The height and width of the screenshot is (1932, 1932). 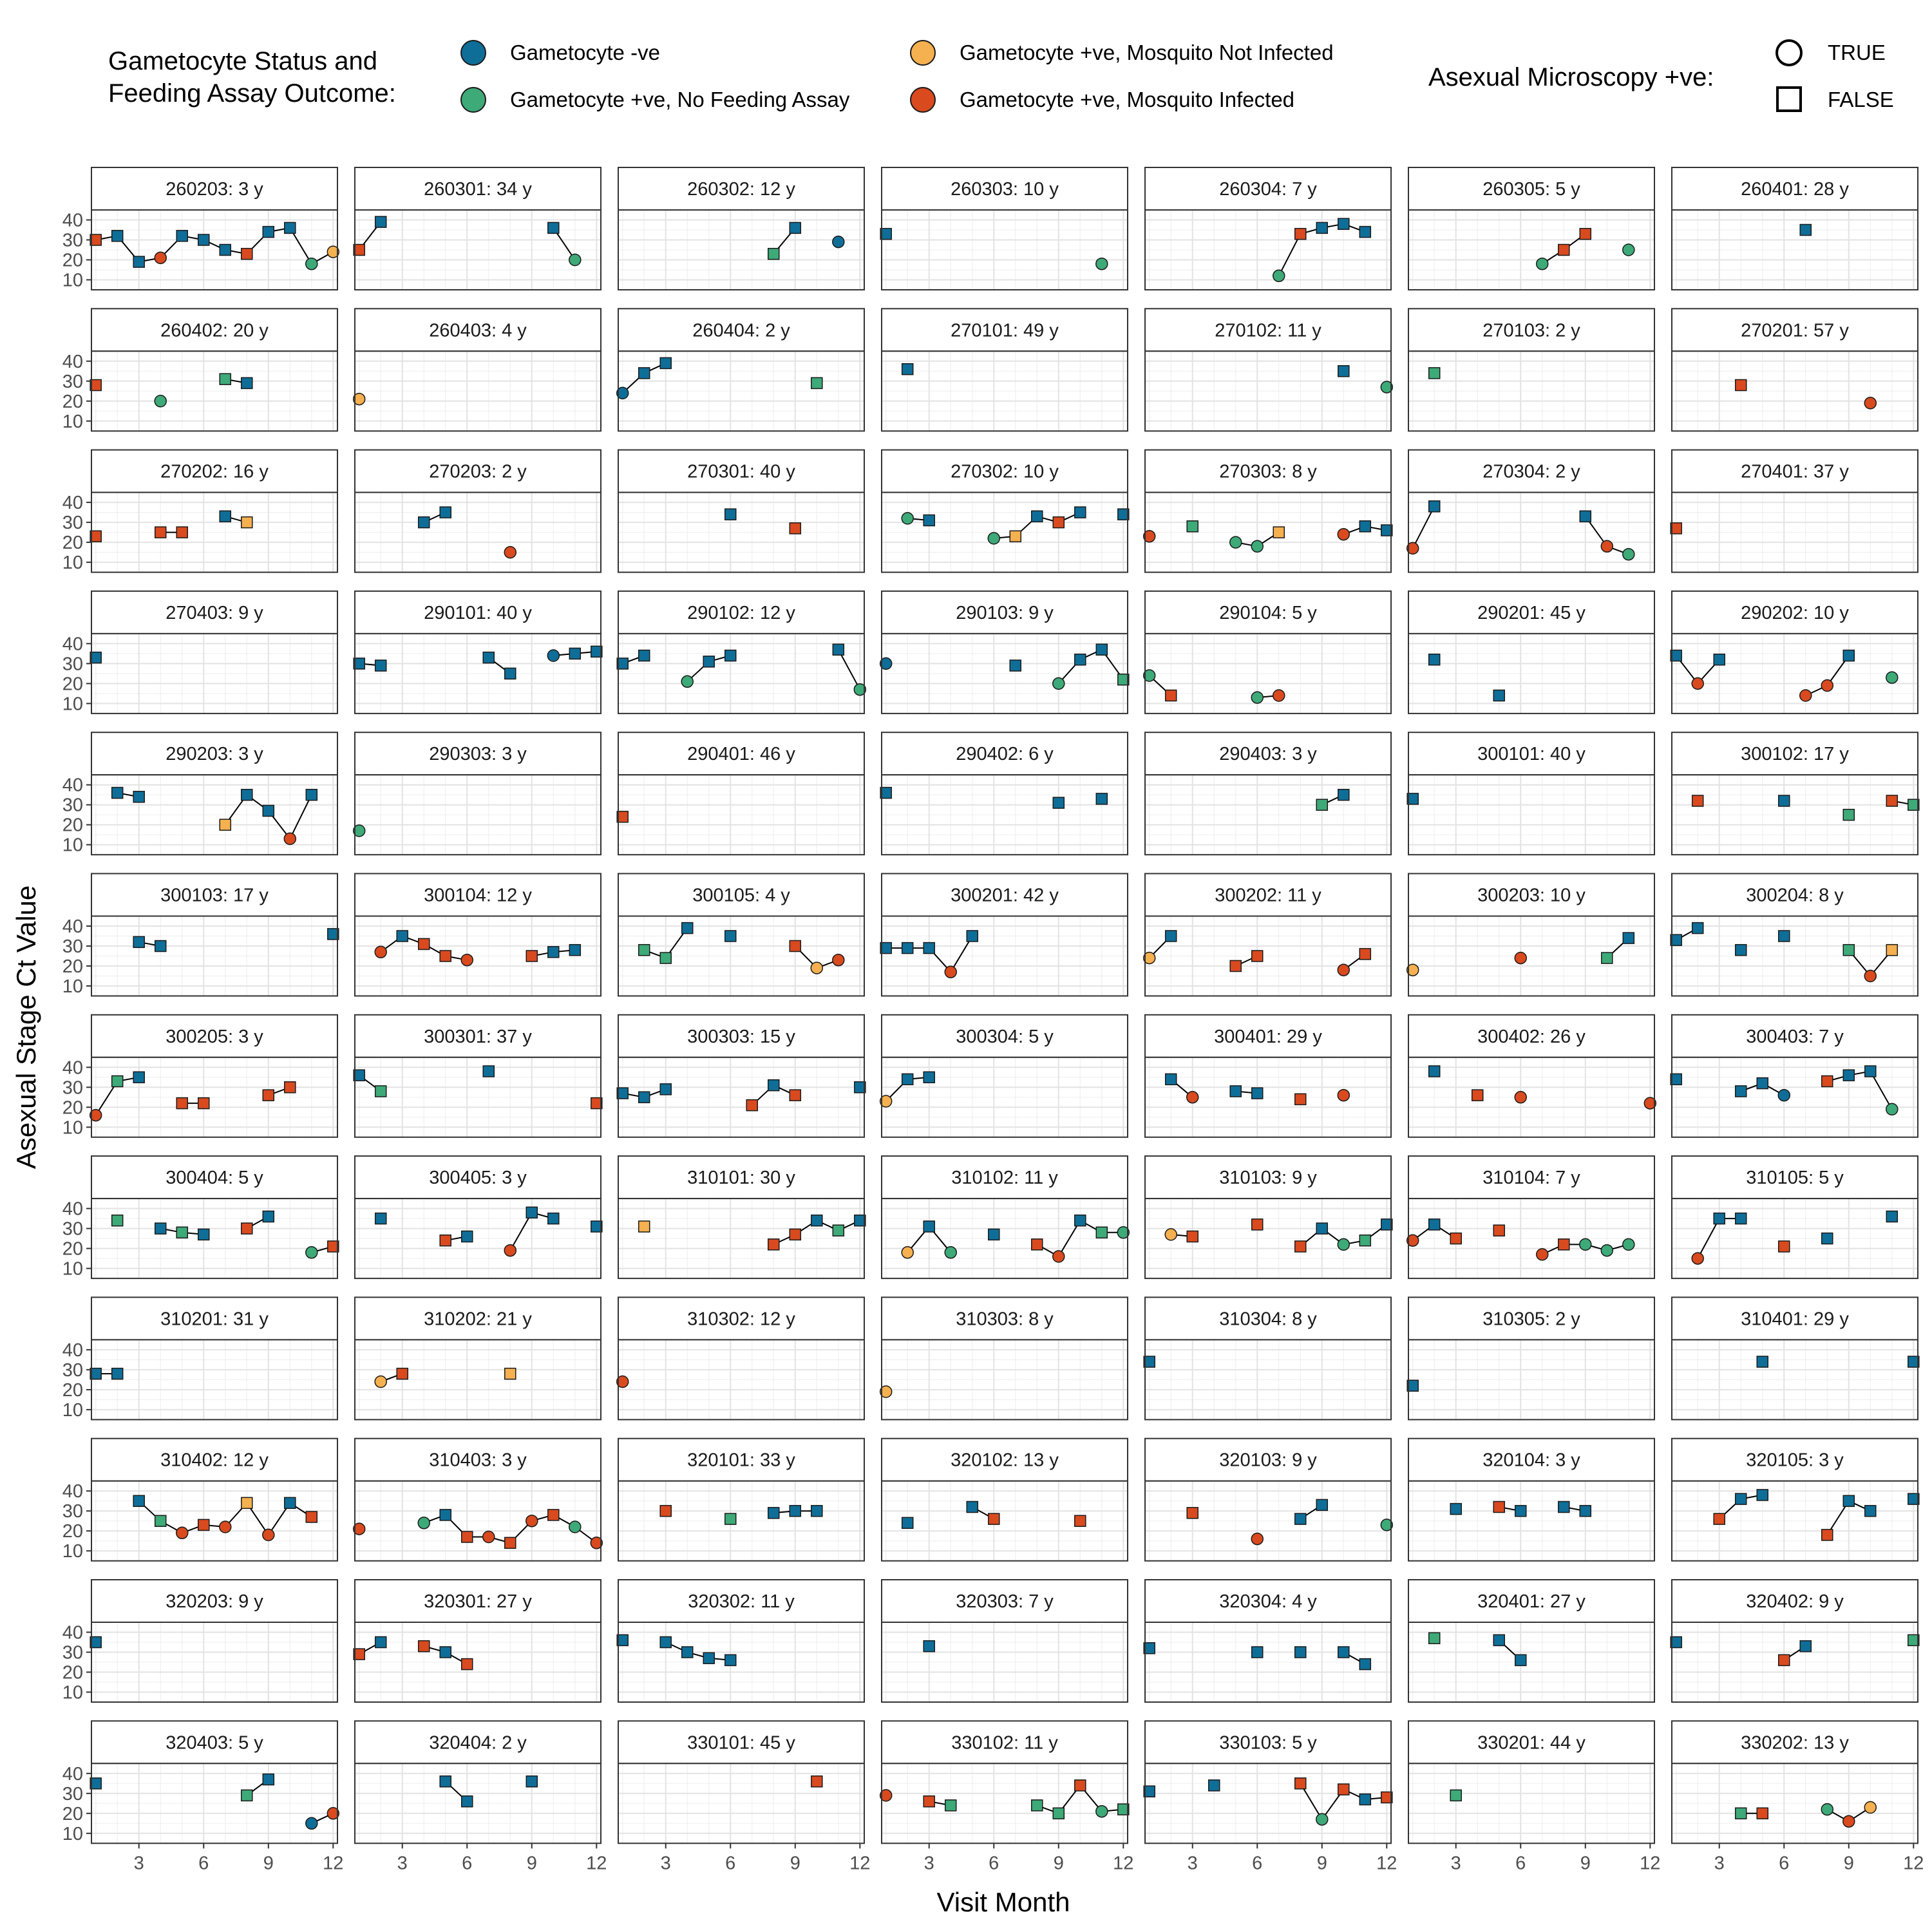 What do you see at coordinates (1795, 1178) in the screenshot?
I see `facet-strip-label: 310105: 5 y` at bounding box center [1795, 1178].